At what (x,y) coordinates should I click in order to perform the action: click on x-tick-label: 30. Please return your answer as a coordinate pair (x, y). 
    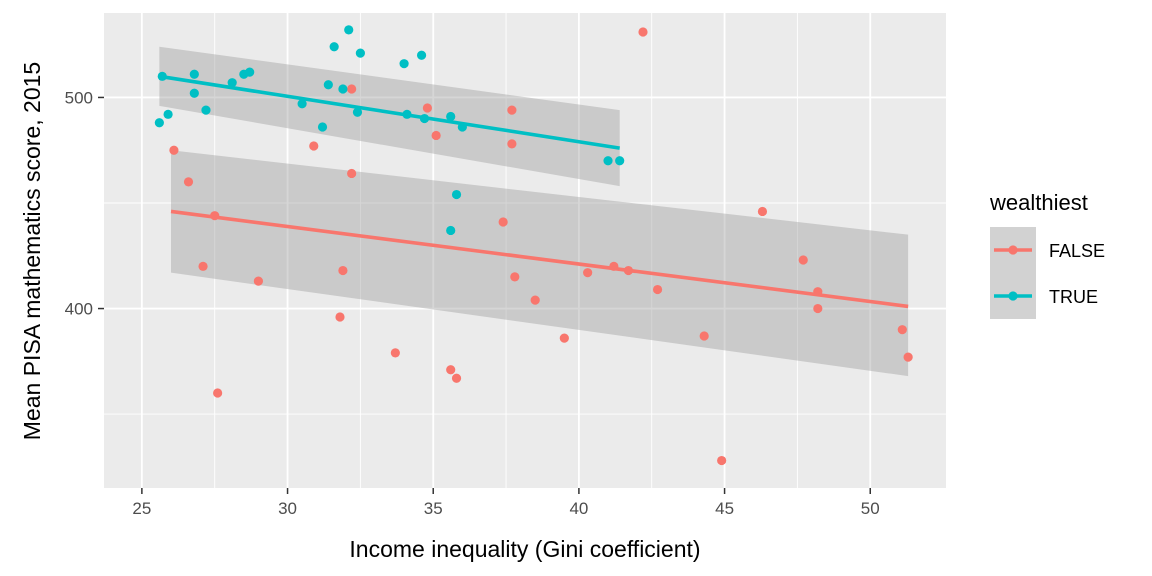
    Looking at the image, I should click on (287, 508).